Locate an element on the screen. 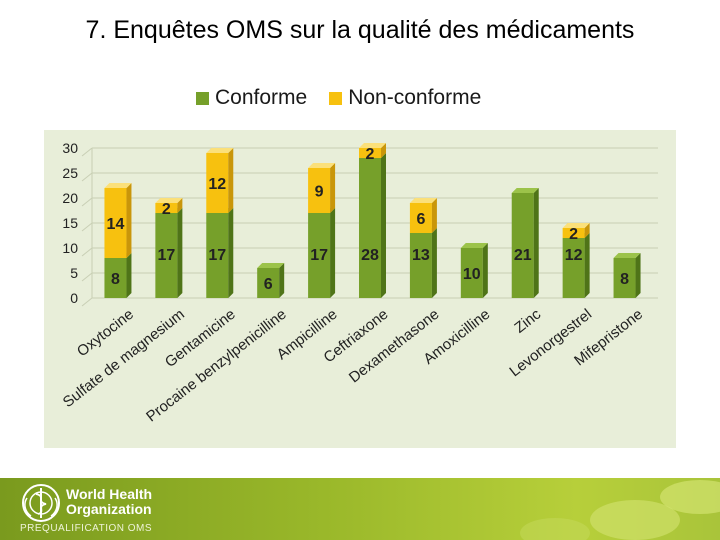 This screenshot has width=720, height=540. legend-swatch-conforme is located at coordinates (202, 98).